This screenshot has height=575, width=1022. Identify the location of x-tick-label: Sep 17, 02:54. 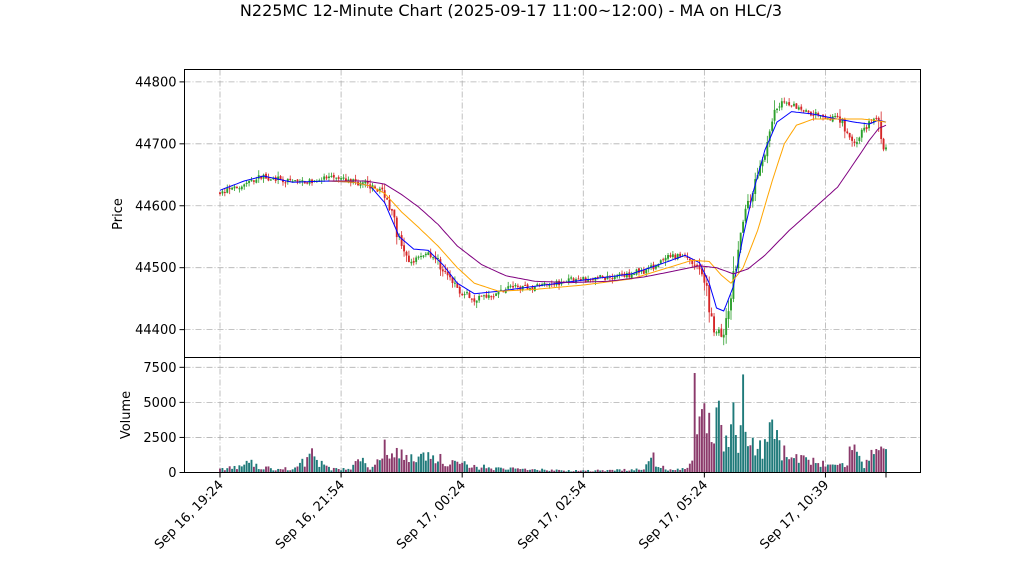
(552, 515).